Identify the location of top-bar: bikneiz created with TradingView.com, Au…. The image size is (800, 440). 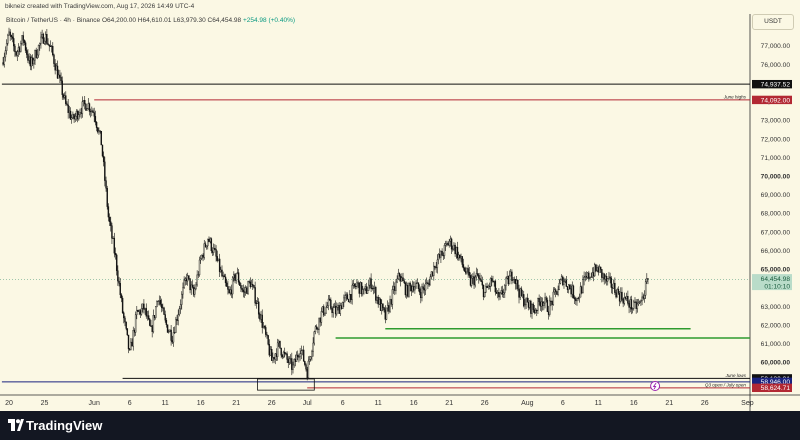
(400, 7).